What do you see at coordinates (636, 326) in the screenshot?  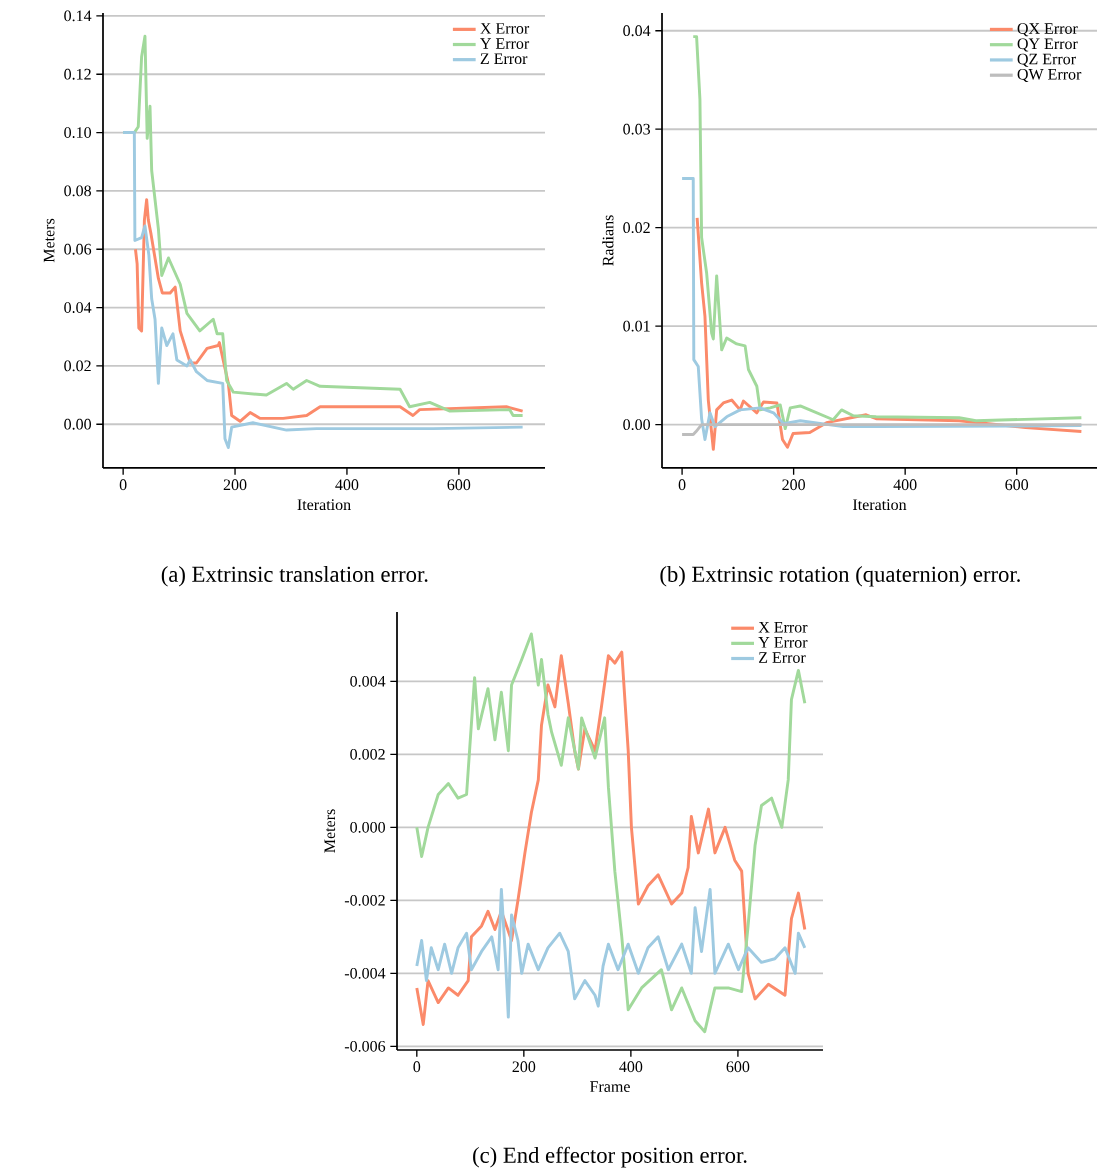 I see `y-tick-label: 0.01` at bounding box center [636, 326].